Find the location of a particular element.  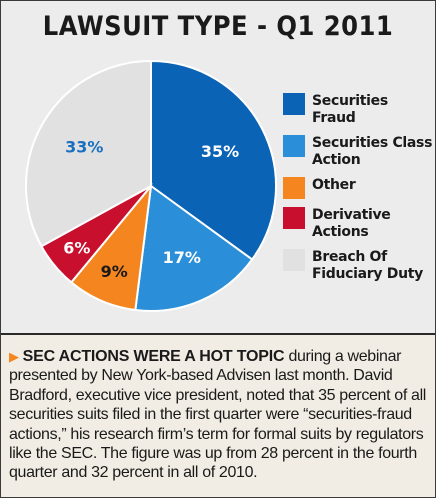

slice-securities-class-action is located at coordinates (194, 248).